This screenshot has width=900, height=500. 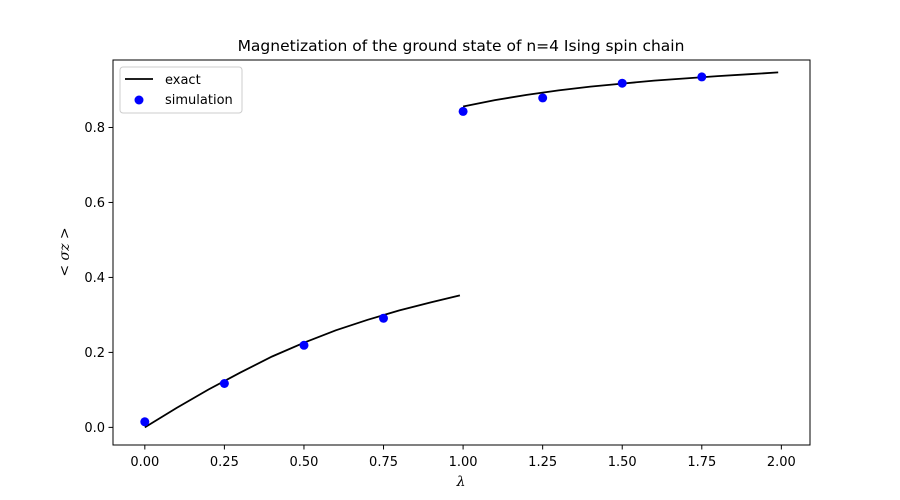 I want to click on x-tick-label: 0.75, so click(x=383, y=462).